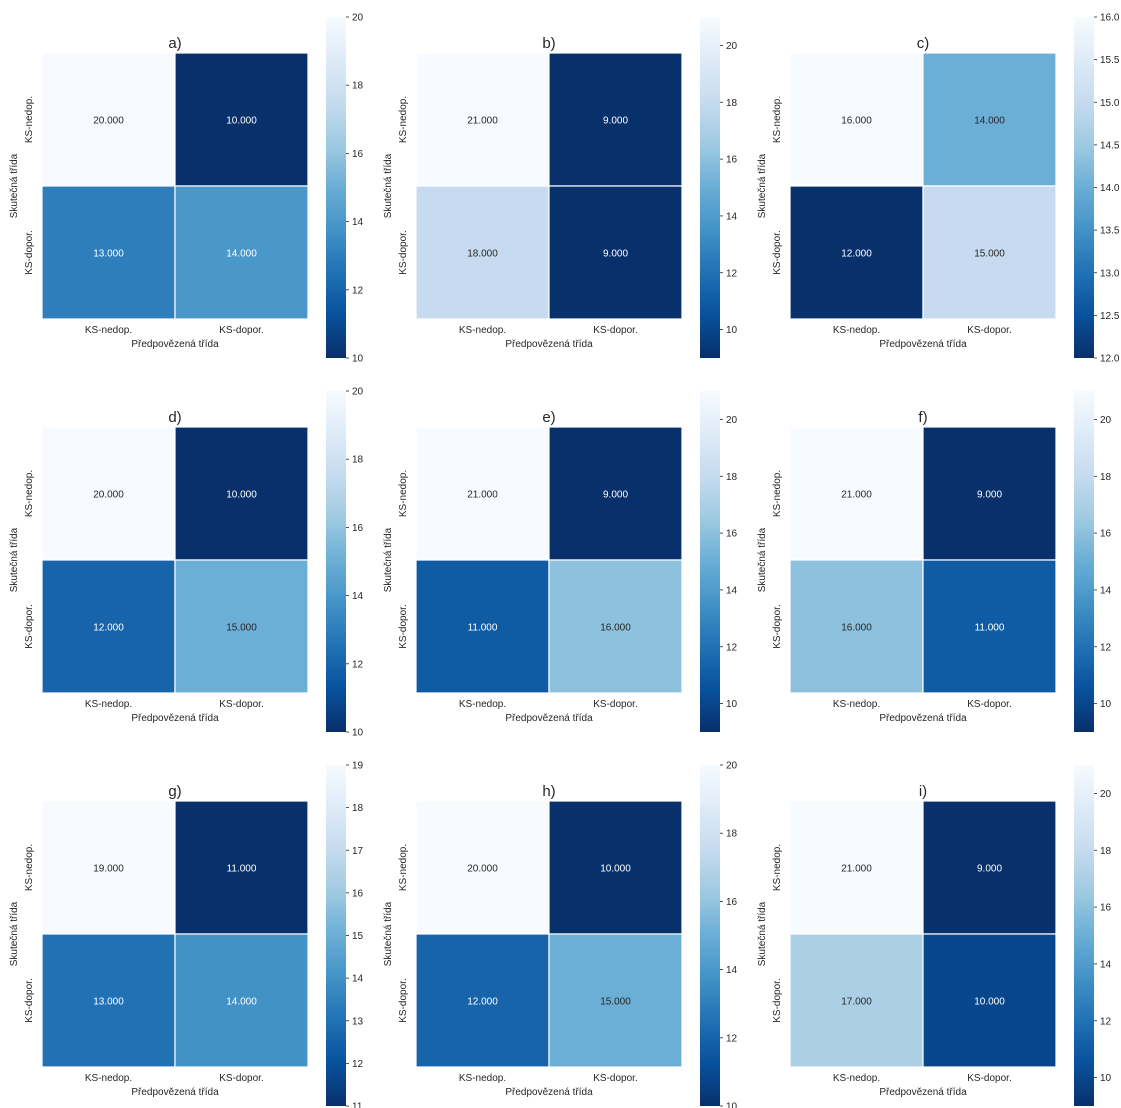 The height and width of the screenshot is (1108, 1121). Describe the element at coordinates (1106, 851) in the screenshot. I see `colorbar-tick-label: 18` at that location.